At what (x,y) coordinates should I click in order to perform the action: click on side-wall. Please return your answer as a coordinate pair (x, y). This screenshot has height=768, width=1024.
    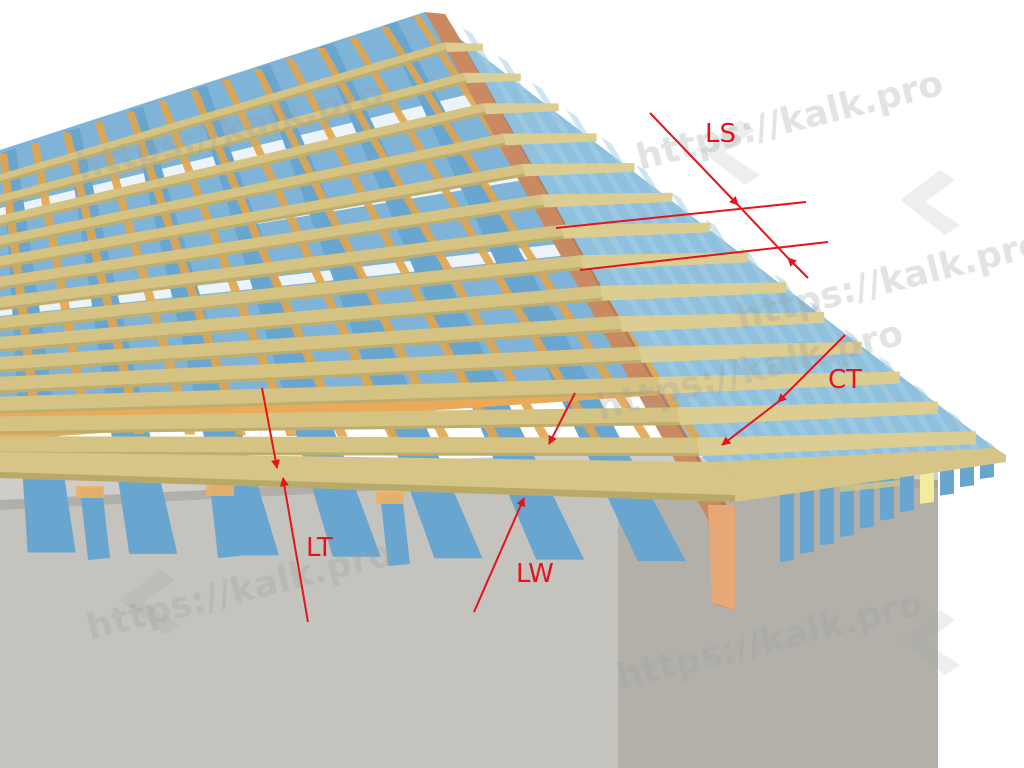
    Looking at the image, I should click on (778, 619).